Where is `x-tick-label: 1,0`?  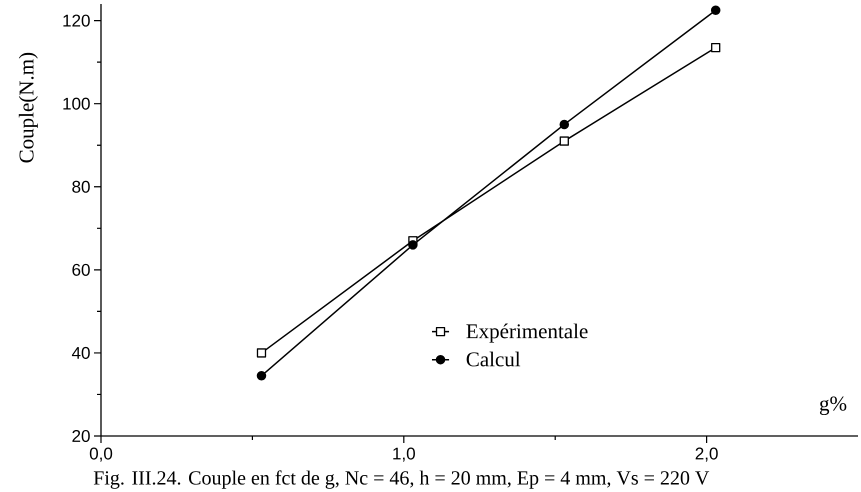
x-tick-label: 1,0 is located at coordinates (404, 455).